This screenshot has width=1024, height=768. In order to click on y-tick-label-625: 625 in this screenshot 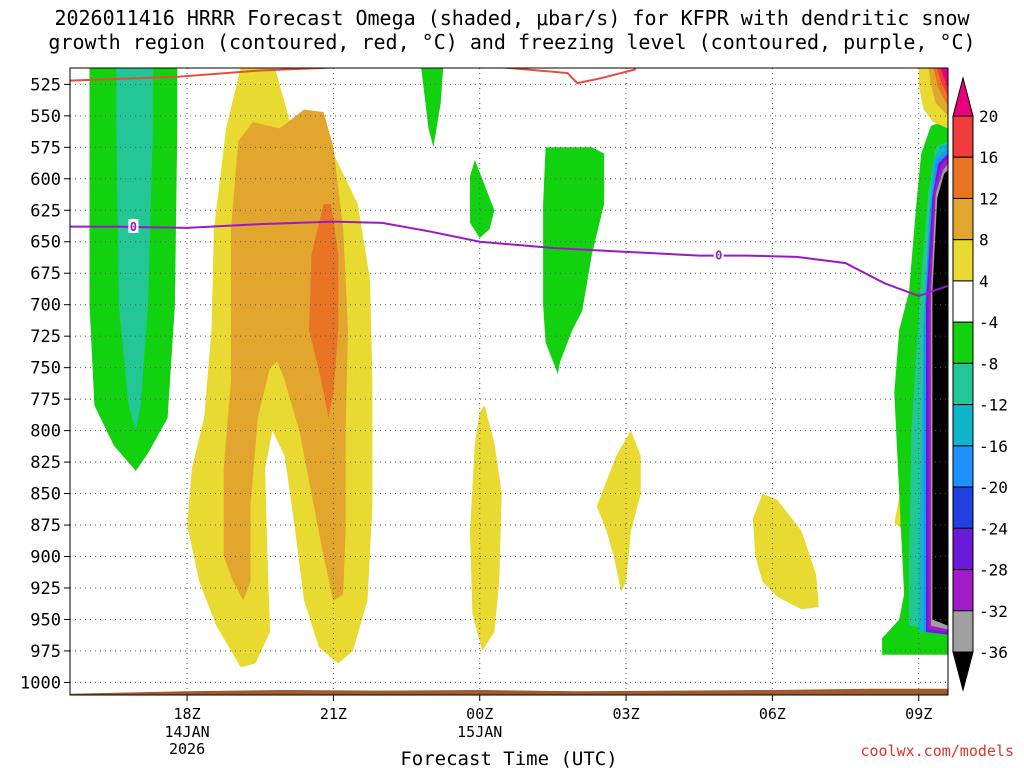, I will do `click(45, 211)`.